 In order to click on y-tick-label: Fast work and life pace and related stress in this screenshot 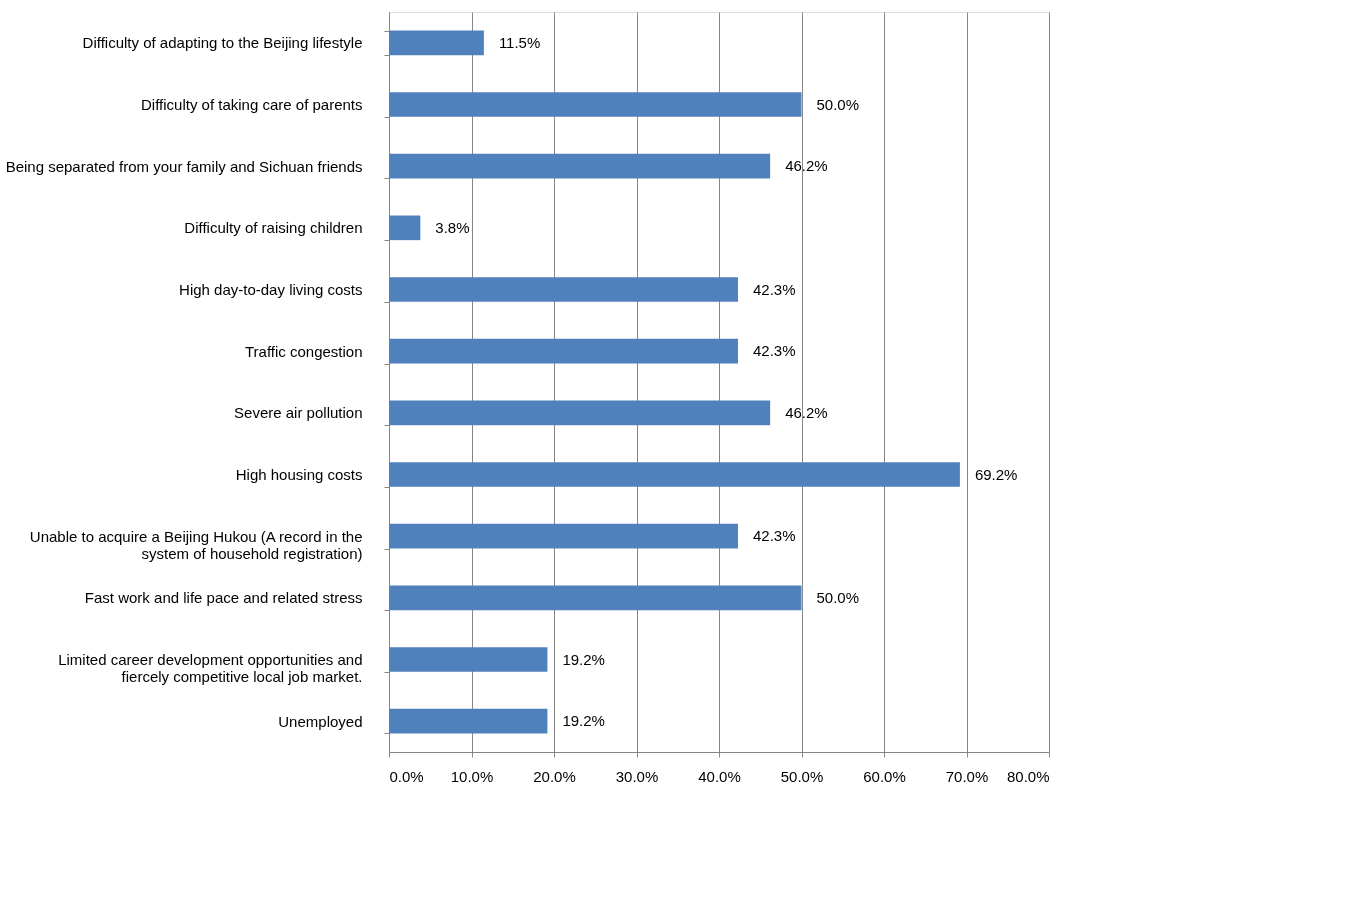, I will do `click(223, 598)`.